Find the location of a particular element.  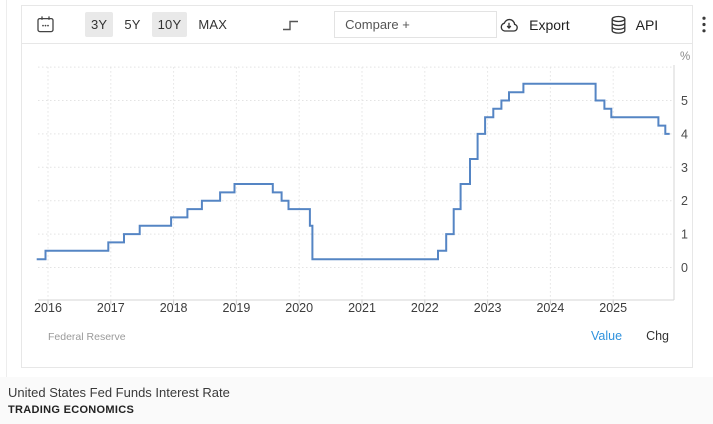

y-axis-label: 0 is located at coordinates (684, 268).